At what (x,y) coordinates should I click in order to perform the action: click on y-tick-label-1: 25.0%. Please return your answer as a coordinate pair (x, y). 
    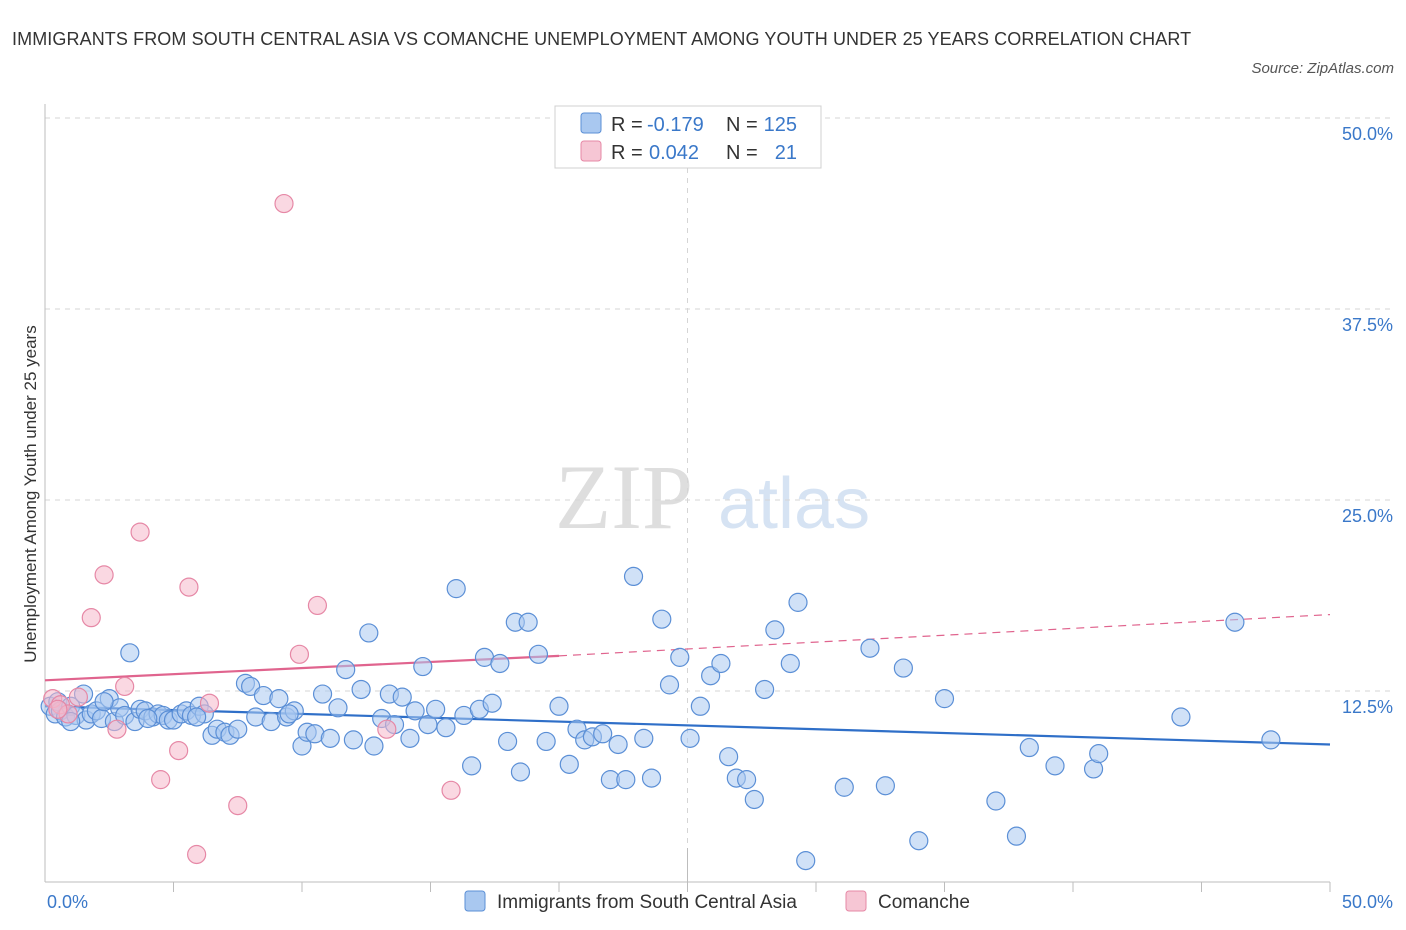
    Looking at the image, I should click on (1367, 516).